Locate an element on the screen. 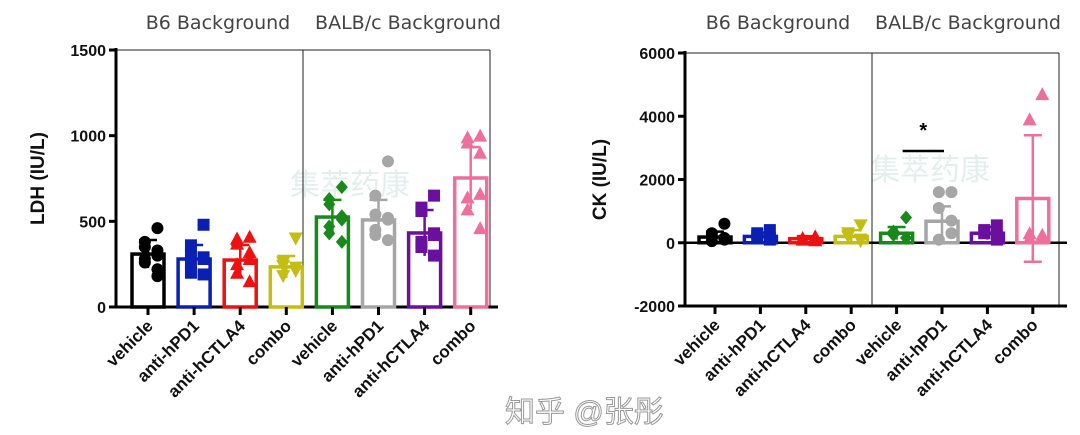 The width and height of the screenshot is (1080, 435). significance-label: * is located at coordinates (923, 131).